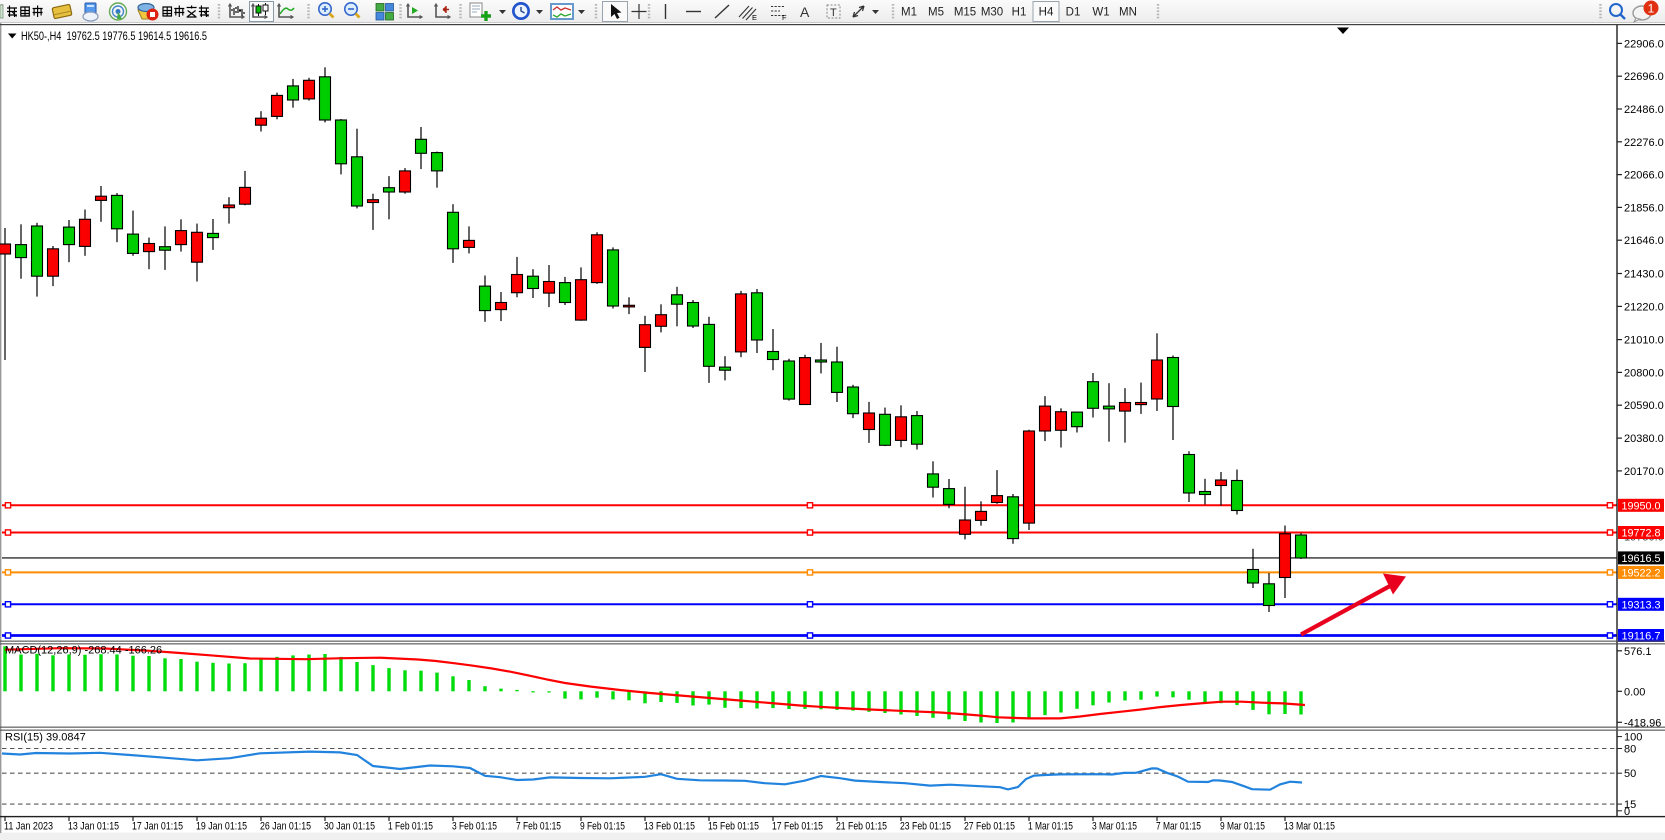 Image resolution: width=1665 pixels, height=840 pixels. I want to click on svg-text: 15, so click(1630, 805).